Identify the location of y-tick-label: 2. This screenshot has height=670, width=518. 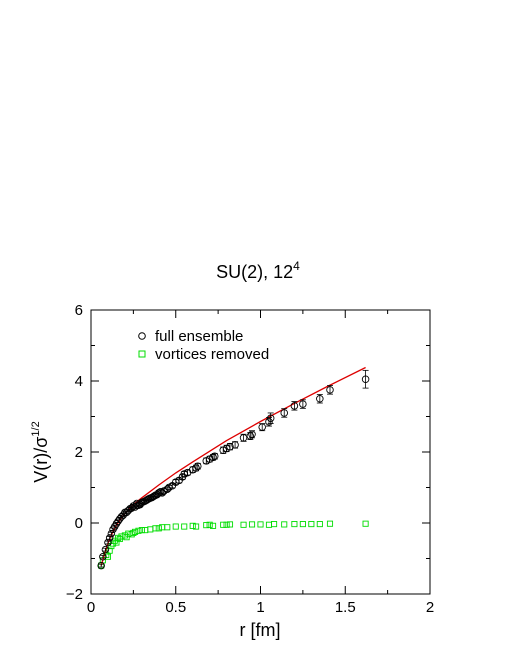
(79, 452).